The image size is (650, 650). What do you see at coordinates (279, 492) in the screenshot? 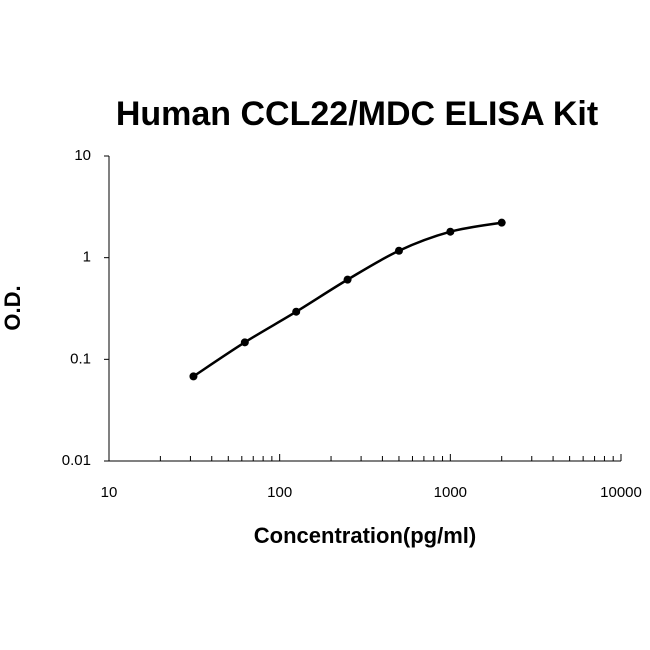
I see `x-tick-label: 100` at bounding box center [279, 492].